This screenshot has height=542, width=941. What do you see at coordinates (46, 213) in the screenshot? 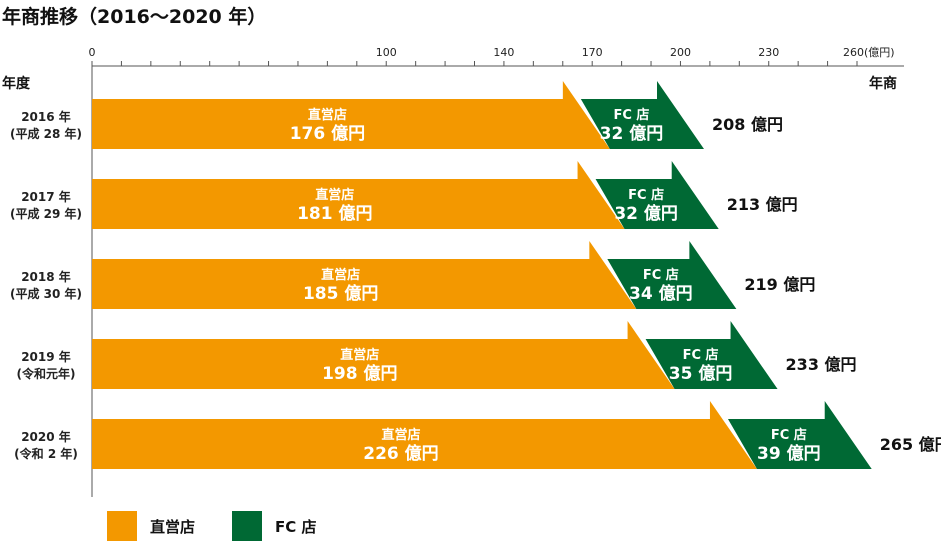
I see `category-era: (平成 29 年)` at bounding box center [46, 213].